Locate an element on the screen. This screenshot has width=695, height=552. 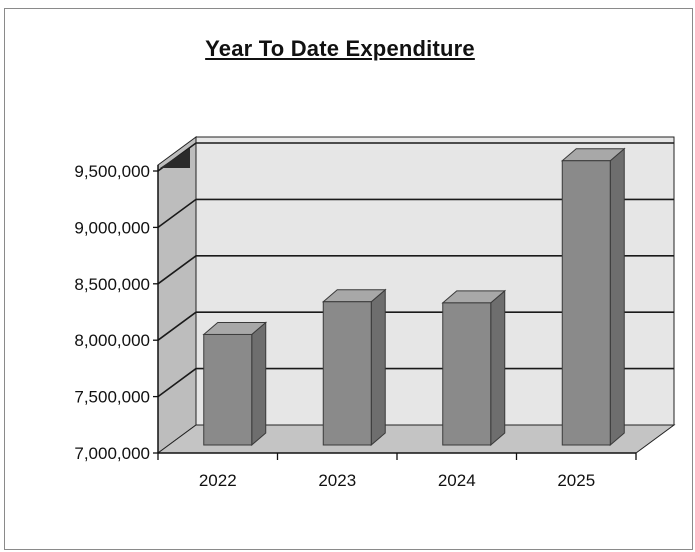
chart-title: Year To Date Expenditure is located at coordinates (340, 48).